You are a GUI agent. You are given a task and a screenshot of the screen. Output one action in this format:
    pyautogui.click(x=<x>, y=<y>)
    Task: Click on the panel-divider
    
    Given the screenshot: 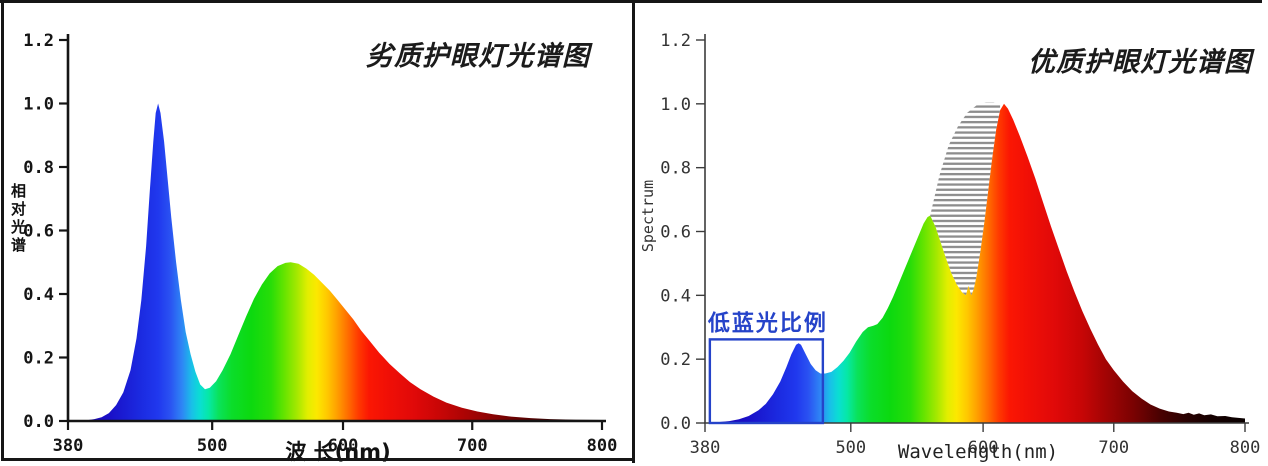 What is the action you would take?
    pyautogui.click(x=633, y=231)
    